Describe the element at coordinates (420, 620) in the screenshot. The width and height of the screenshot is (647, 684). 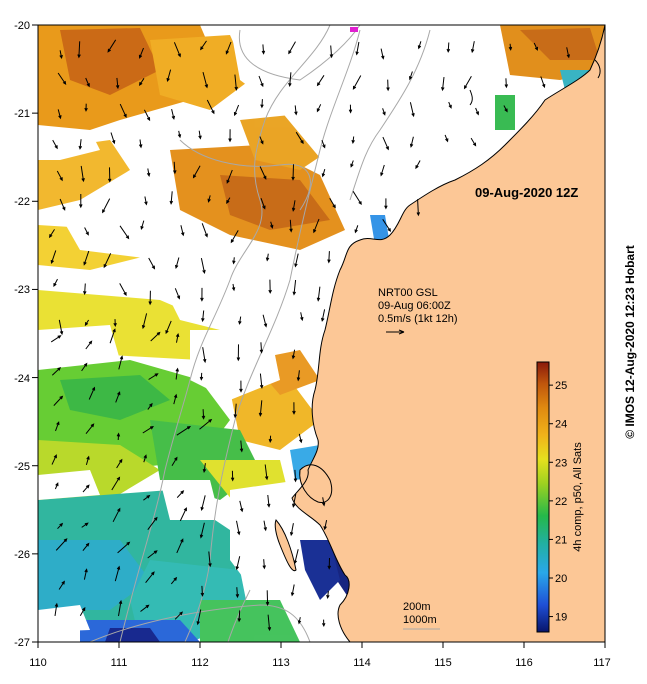
I see `isobath-label-1000m: 1000m` at that location.